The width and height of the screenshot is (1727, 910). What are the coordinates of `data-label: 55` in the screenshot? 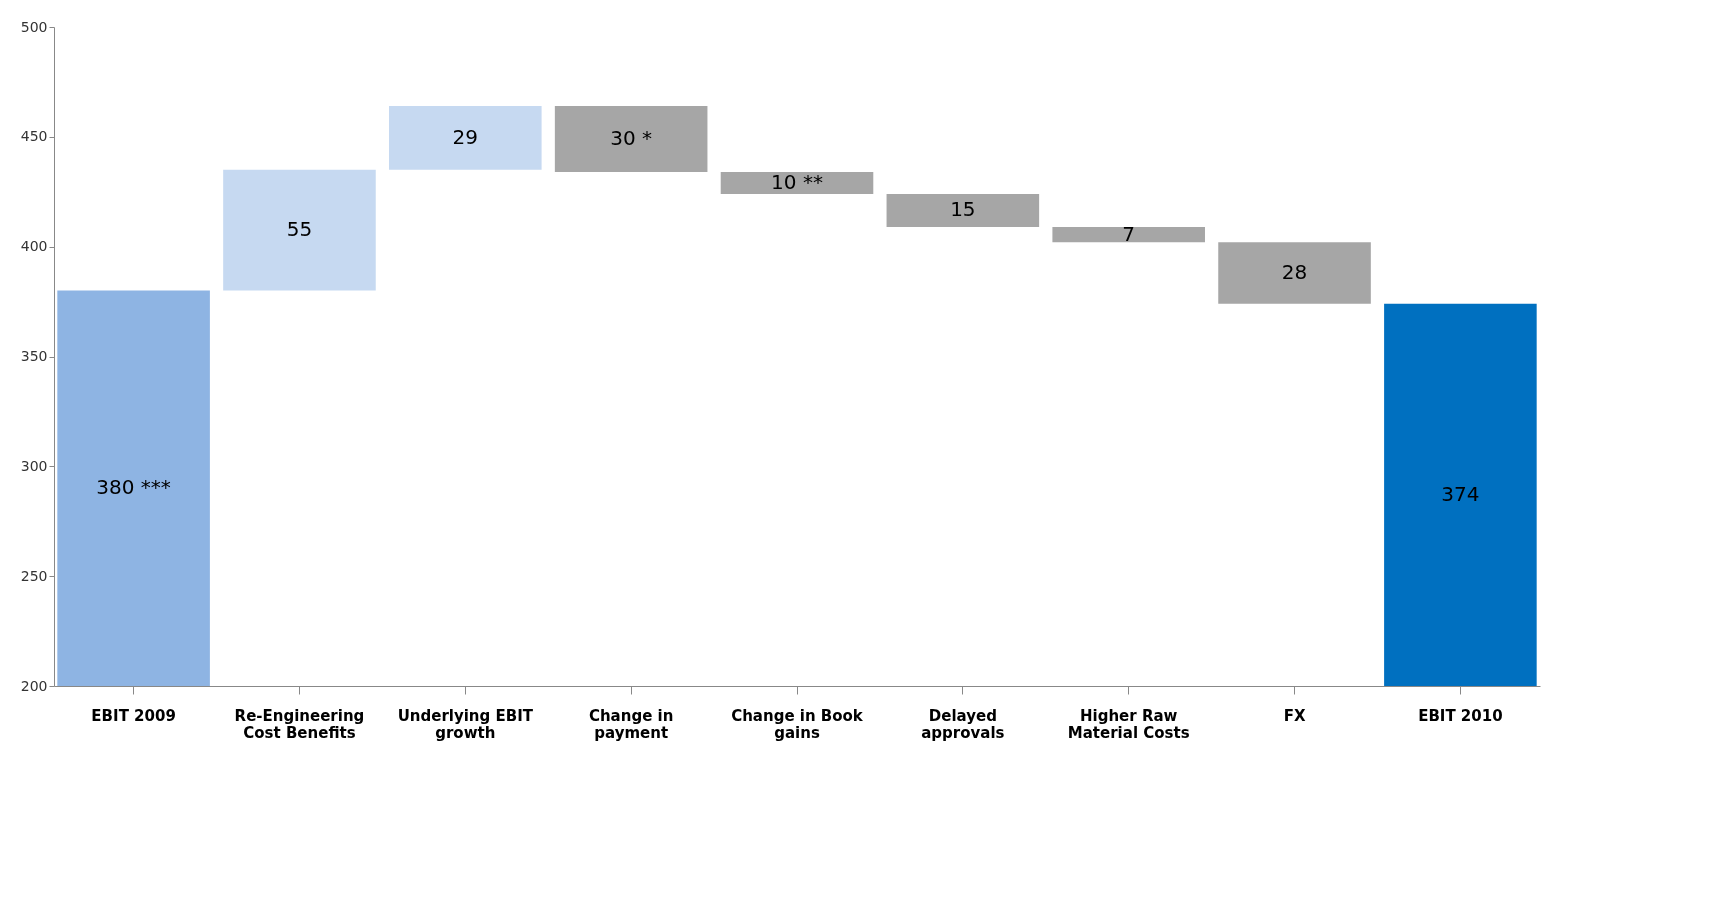 It's located at (299, 229).